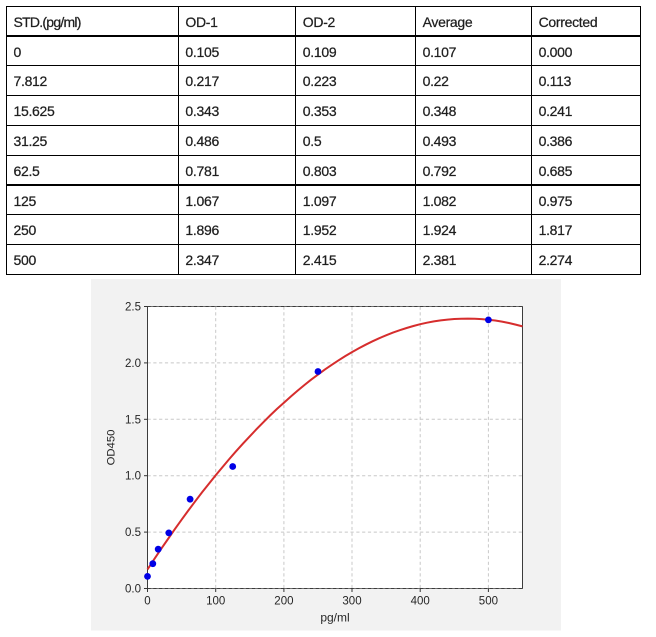  Describe the element at coordinates (133, 477) in the screenshot. I see `svg-text: 1.0` at that location.